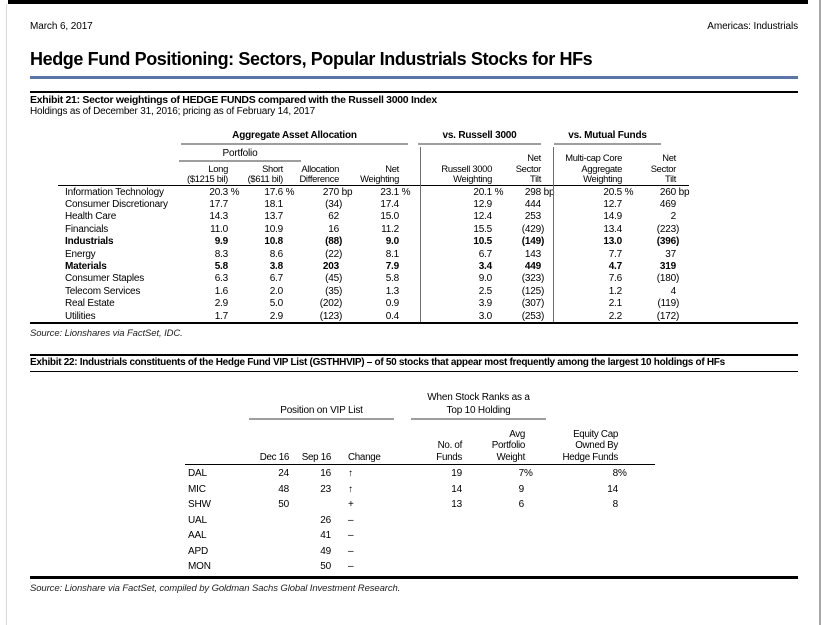 The image size is (825, 625). What do you see at coordinates (414, 92) in the screenshot?
I see `exhibit21-top-rule` at bounding box center [414, 92].